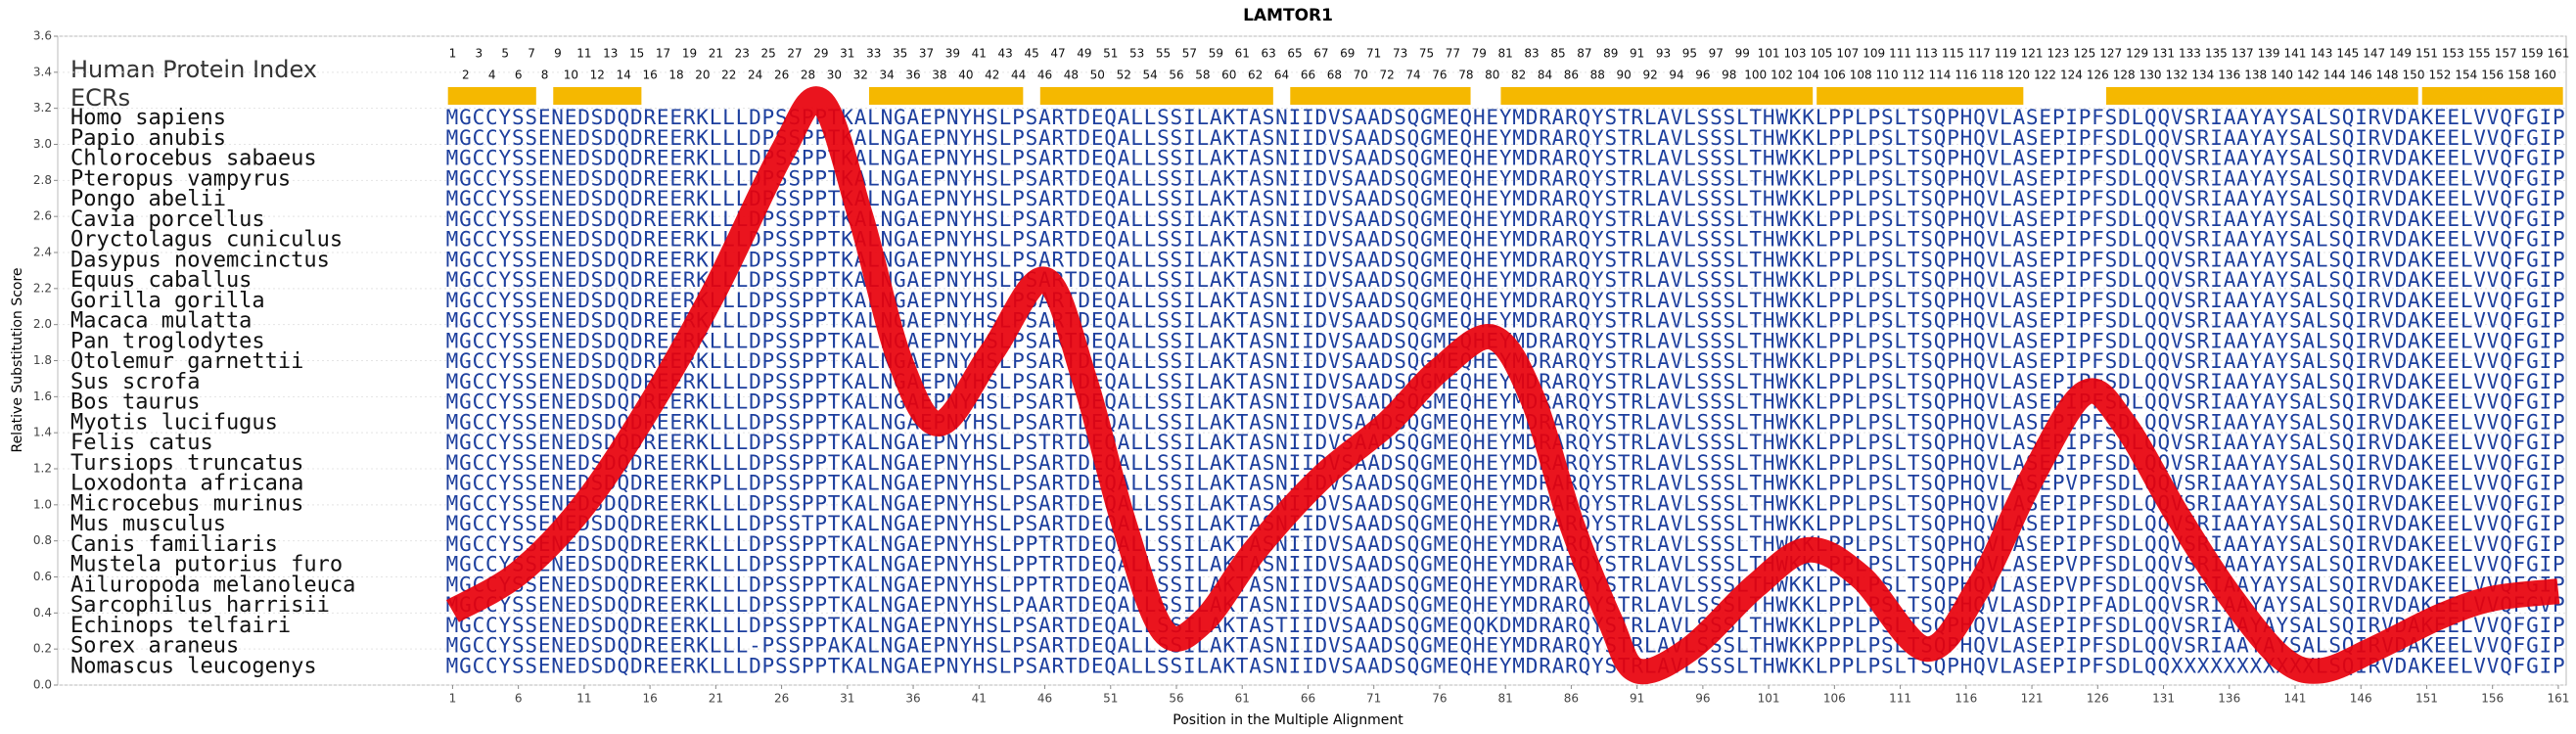 This screenshot has height=734, width=2576. What do you see at coordinates (174, 422) in the screenshot?
I see `species-name: Myotis lucifugus` at bounding box center [174, 422].